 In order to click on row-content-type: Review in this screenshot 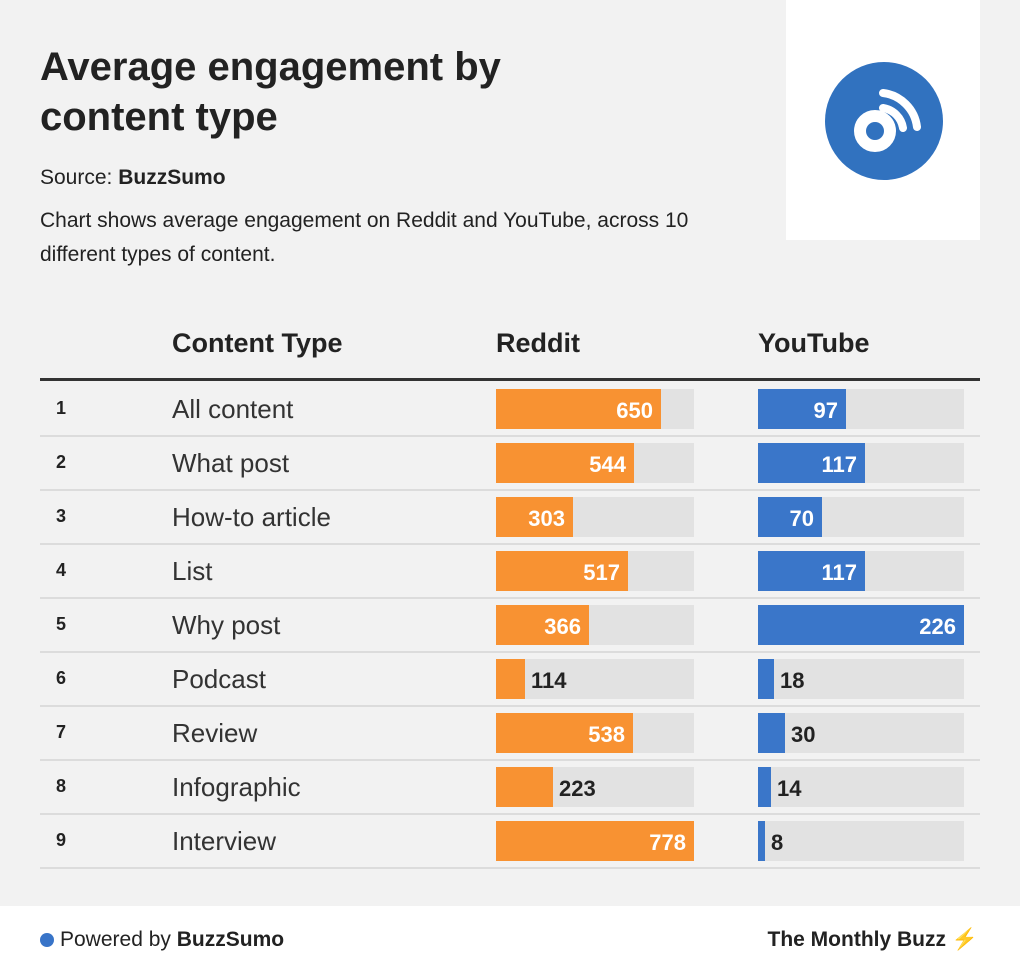, I will do `click(215, 733)`.